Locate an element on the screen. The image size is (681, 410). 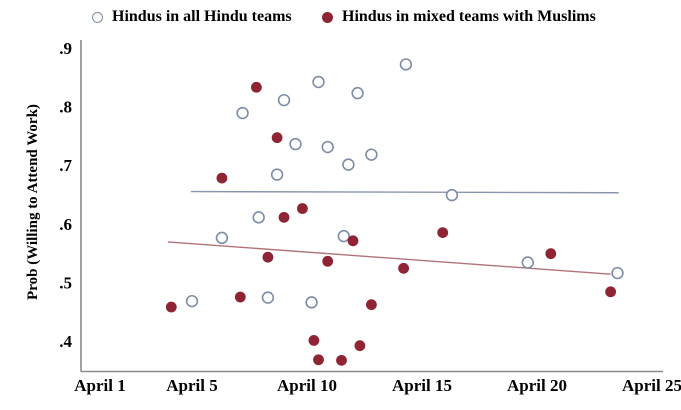
trend-line-mixed-teams is located at coordinates (389, 258).